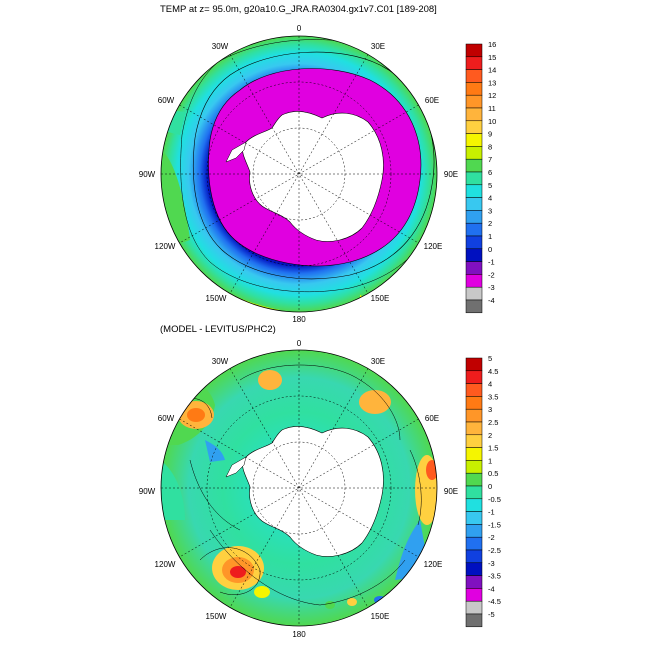 The height and width of the screenshot is (647, 647). Describe the element at coordinates (432, 100) in the screenshot. I see `top-lon-label-60e: 60E` at that location.